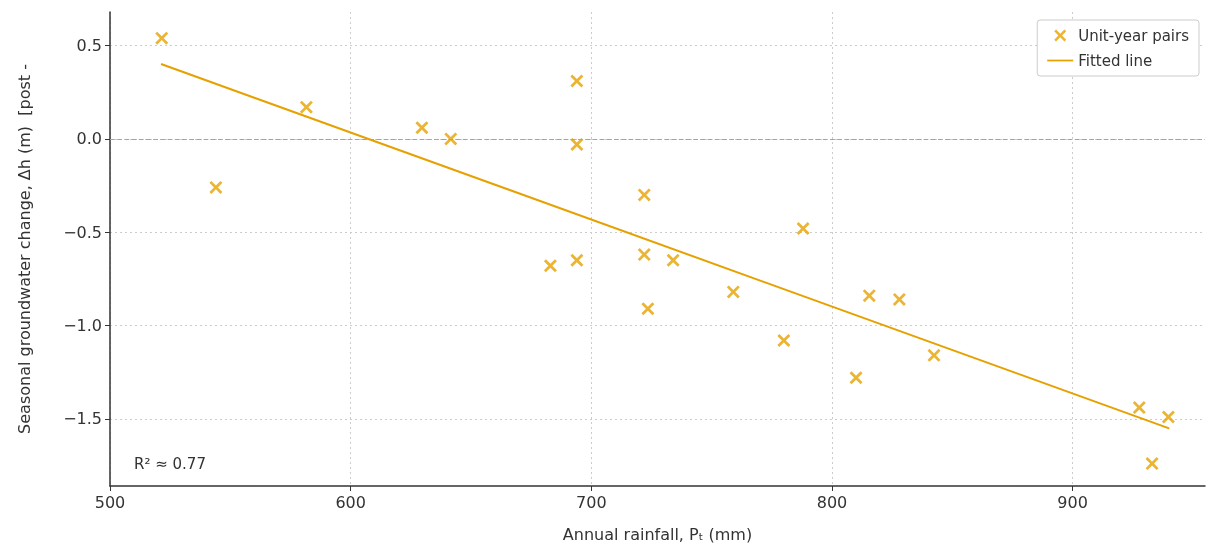 This screenshot has width=1211, height=553. I want to click on annotation: R² ≈ 0.77, so click(170, 463).